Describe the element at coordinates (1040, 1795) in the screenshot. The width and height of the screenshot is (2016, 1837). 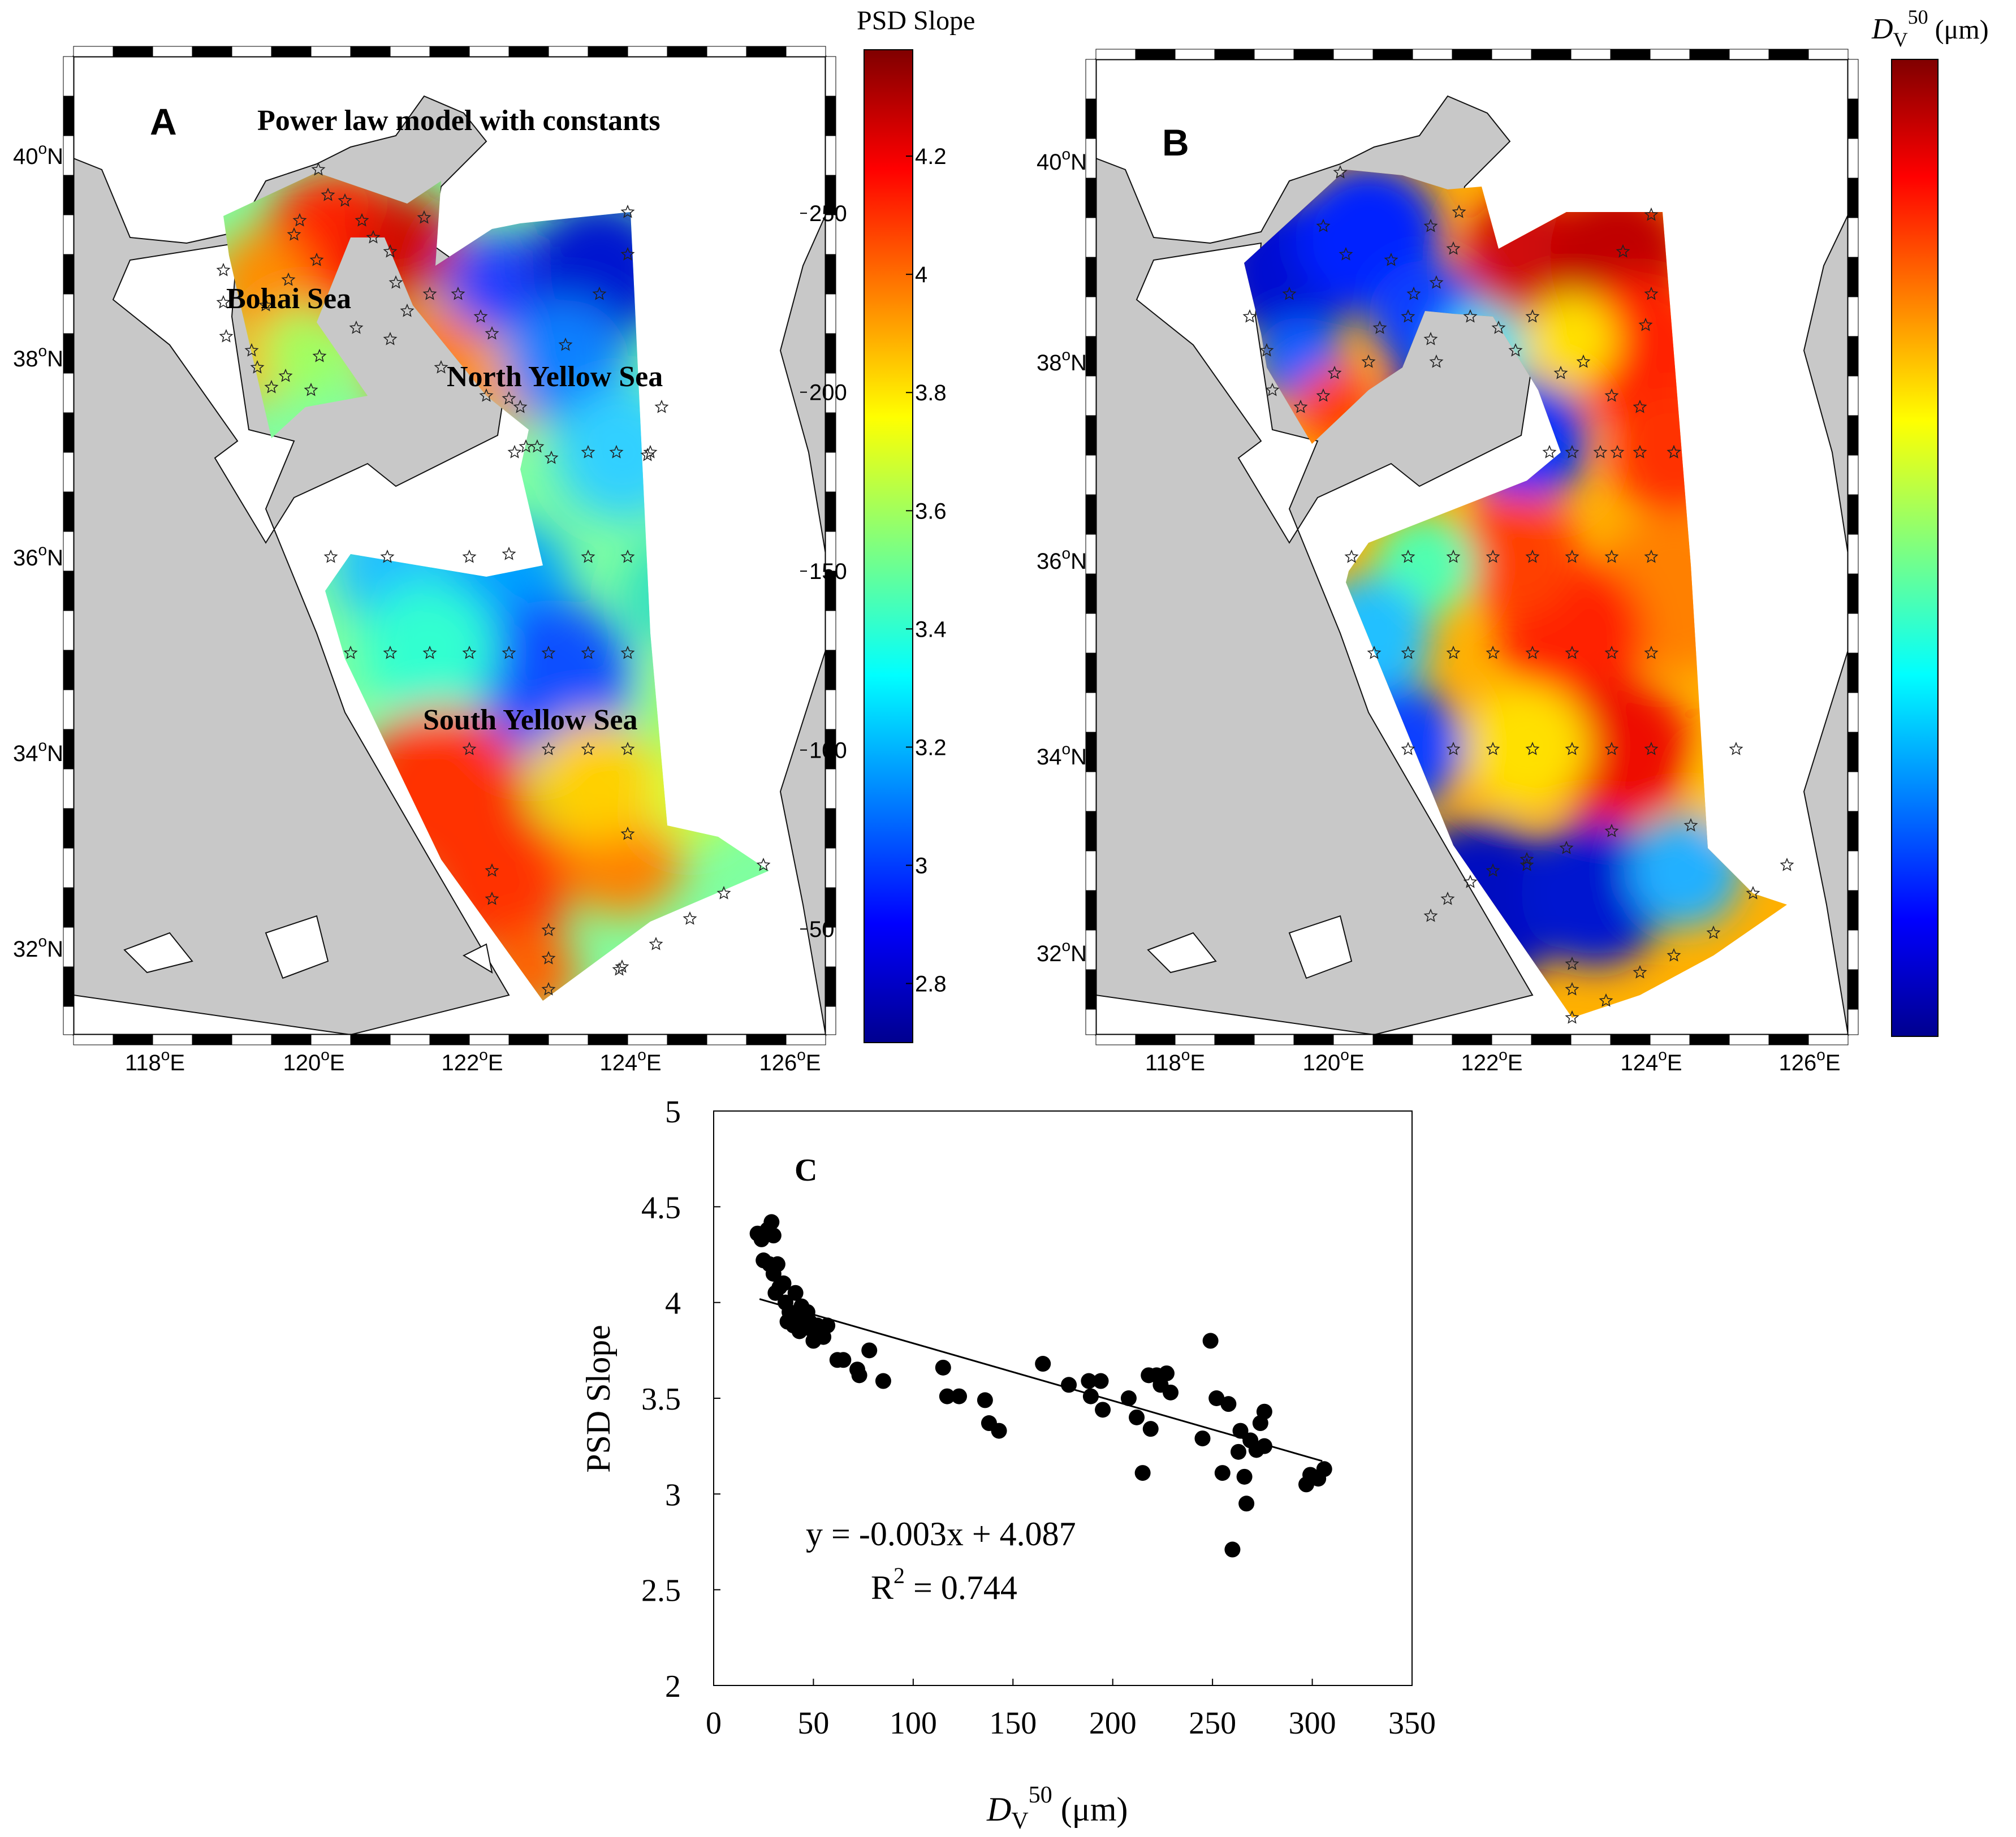
I see `scatter-x-label-sup: 50` at that location.